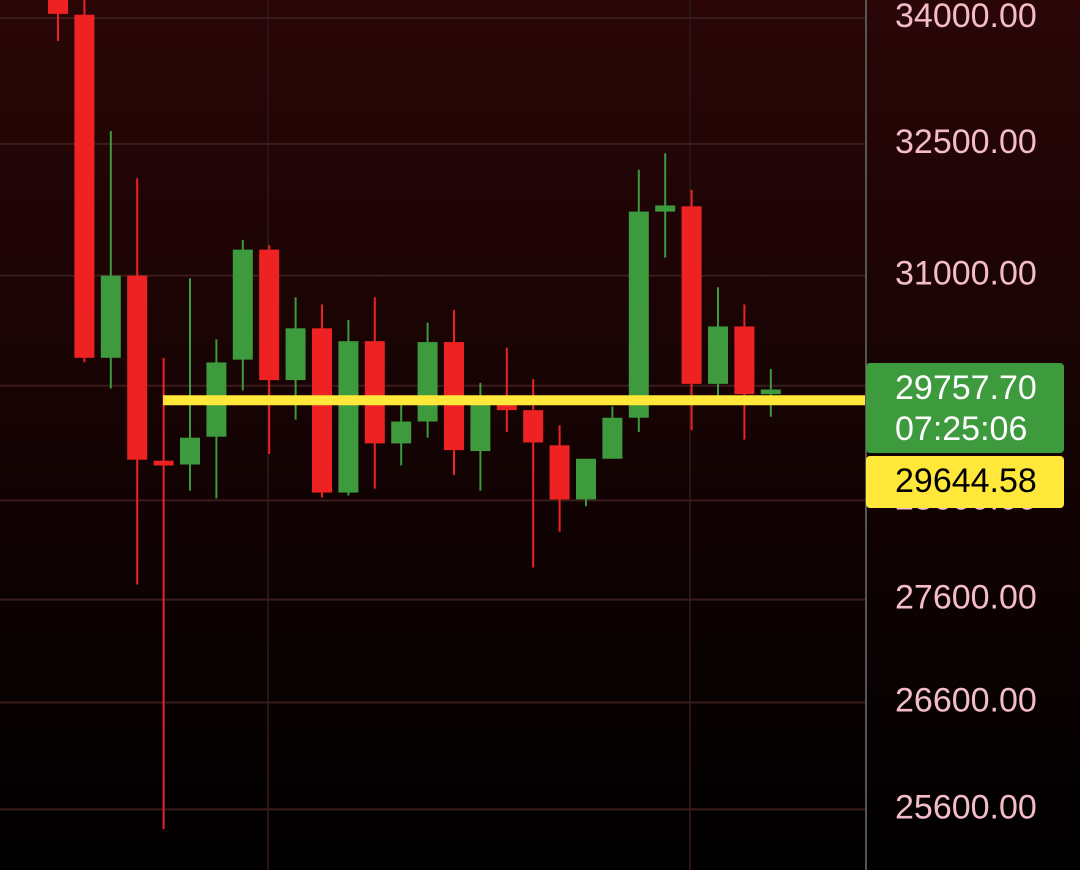  What do you see at coordinates (966, 142) in the screenshot?
I see `y-tick-label: 32500.00` at bounding box center [966, 142].